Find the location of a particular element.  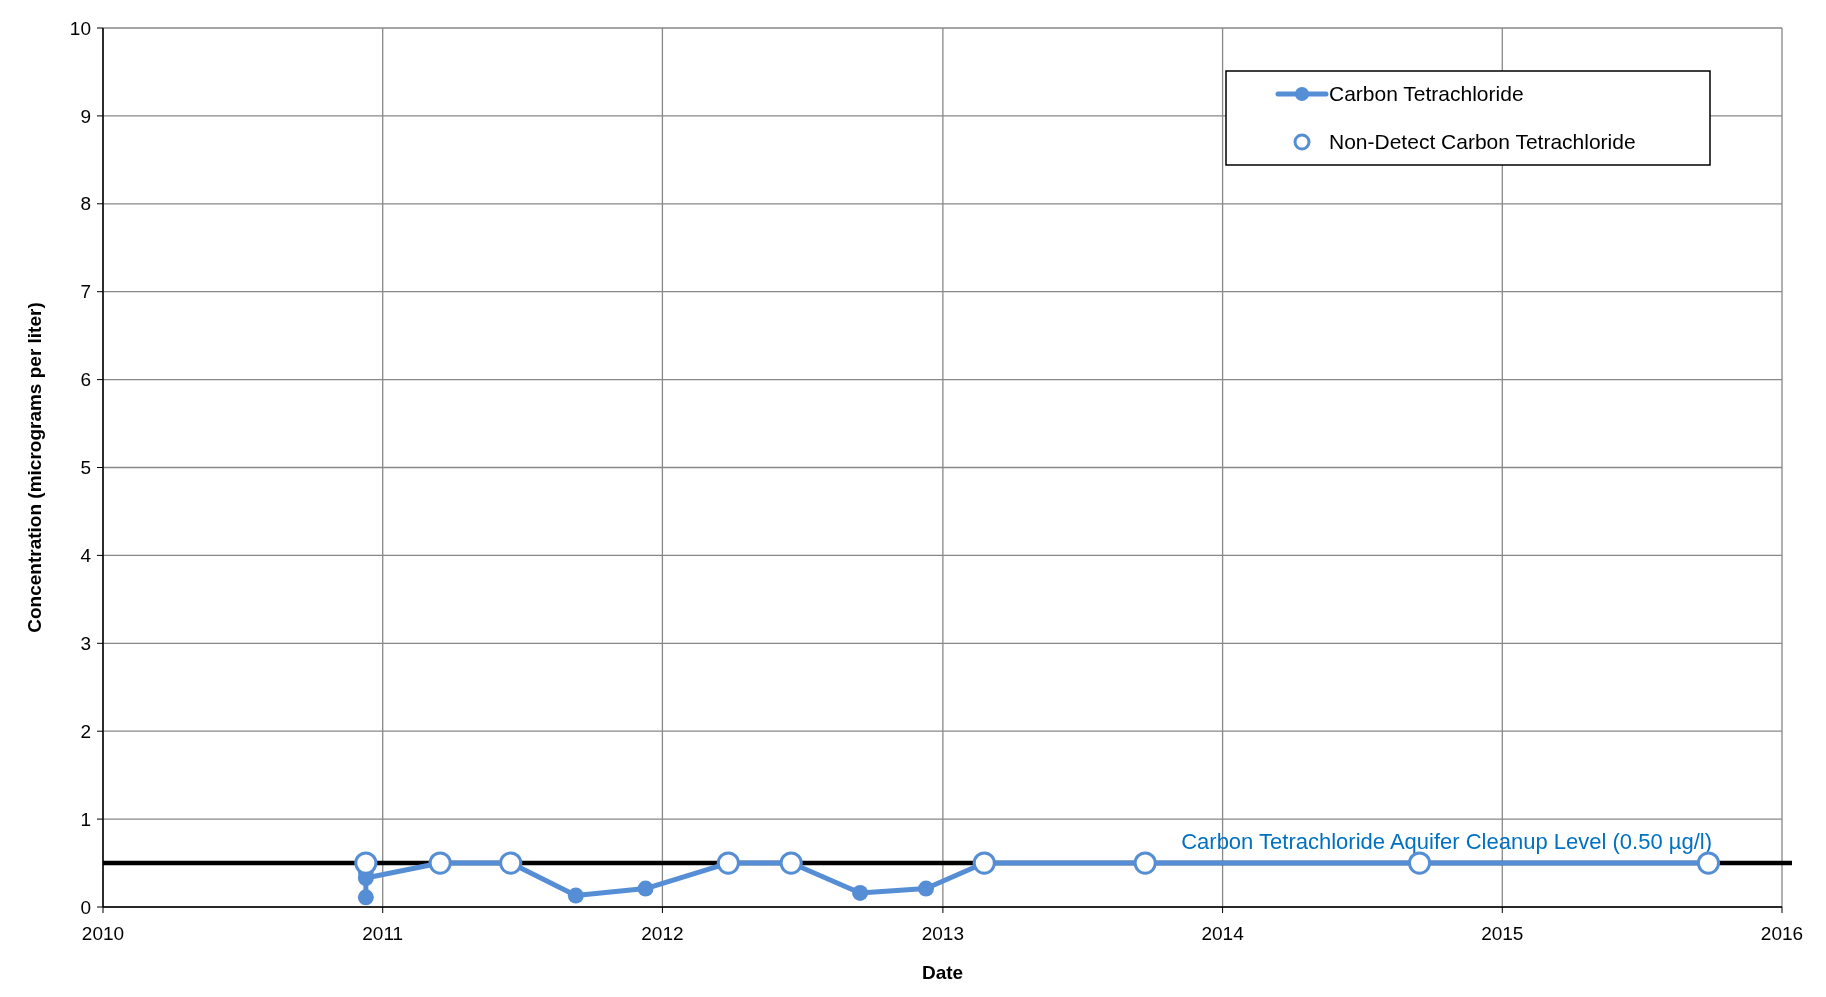

x-tick-label: 2010 is located at coordinates (103, 933).